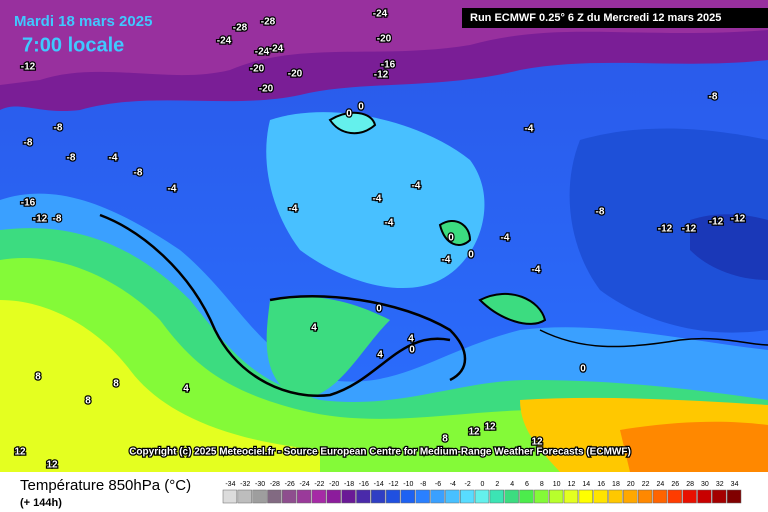 The image size is (768, 512). What do you see at coordinates (334, 484) in the screenshot?
I see `scale-label: -20` at bounding box center [334, 484].